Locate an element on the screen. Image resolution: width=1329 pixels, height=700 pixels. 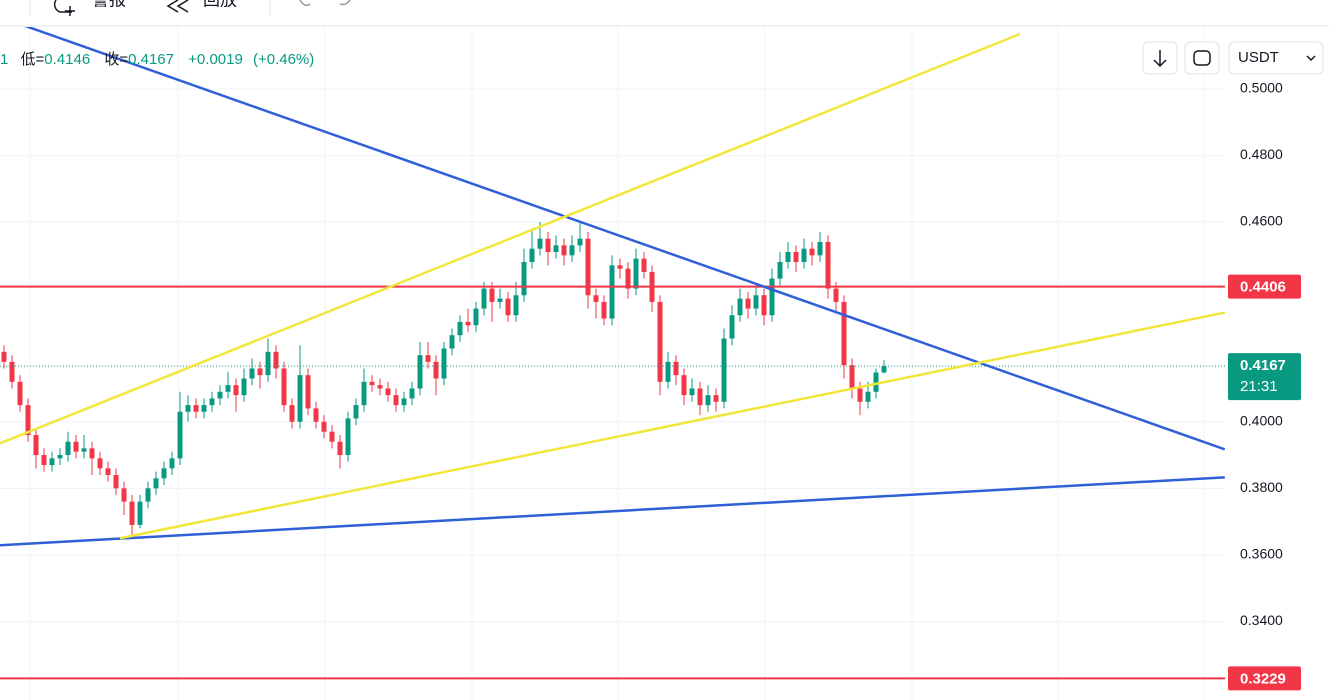
down-icon is located at coordinates (1160, 59).